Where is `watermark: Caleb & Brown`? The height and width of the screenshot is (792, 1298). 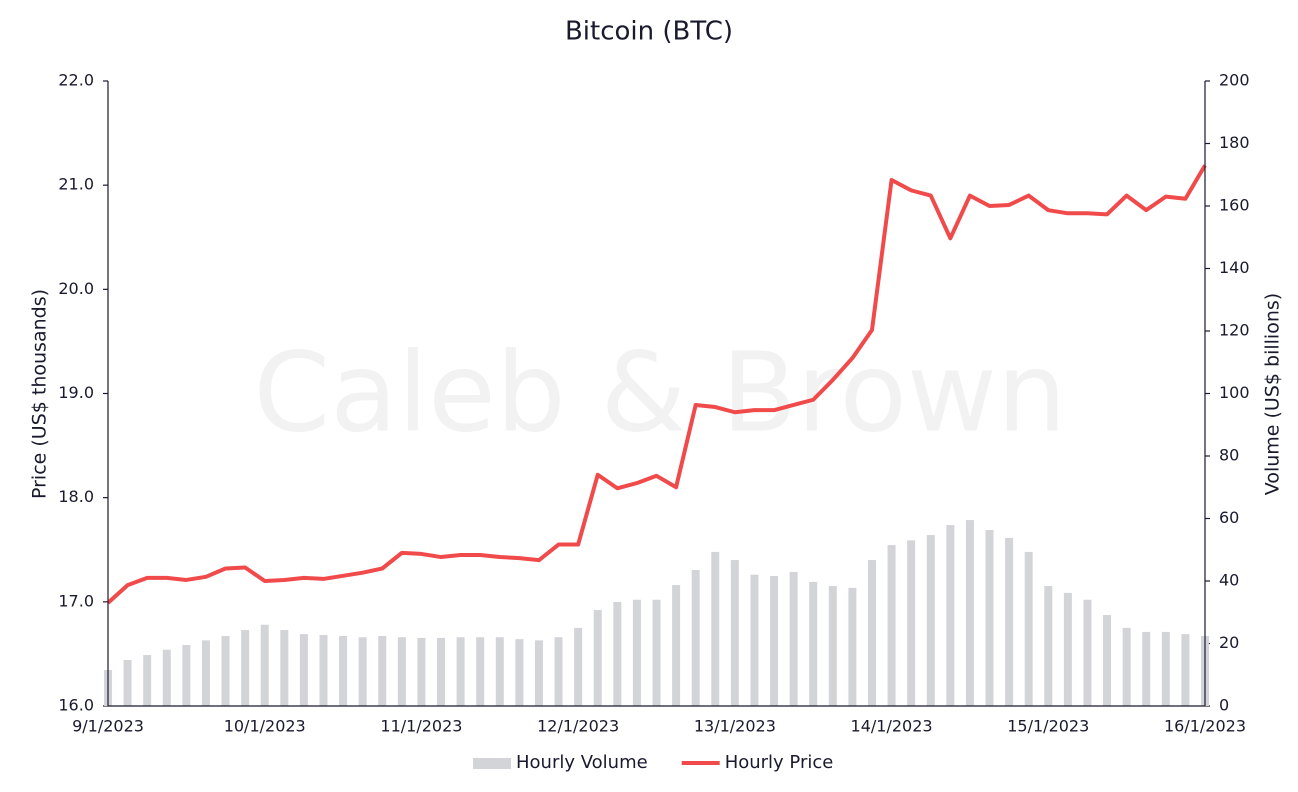
watermark: Caleb & Brown is located at coordinates (659, 392).